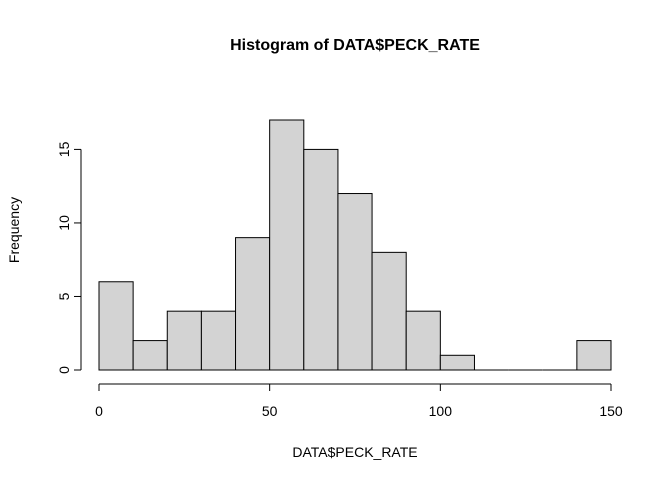 Image resolution: width=672 pixels, height=480 pixels. Describe the element at coordinates (354, 452) in the screenshot. I see `x-axis-label: DATA$PECK_RATE` at that location.